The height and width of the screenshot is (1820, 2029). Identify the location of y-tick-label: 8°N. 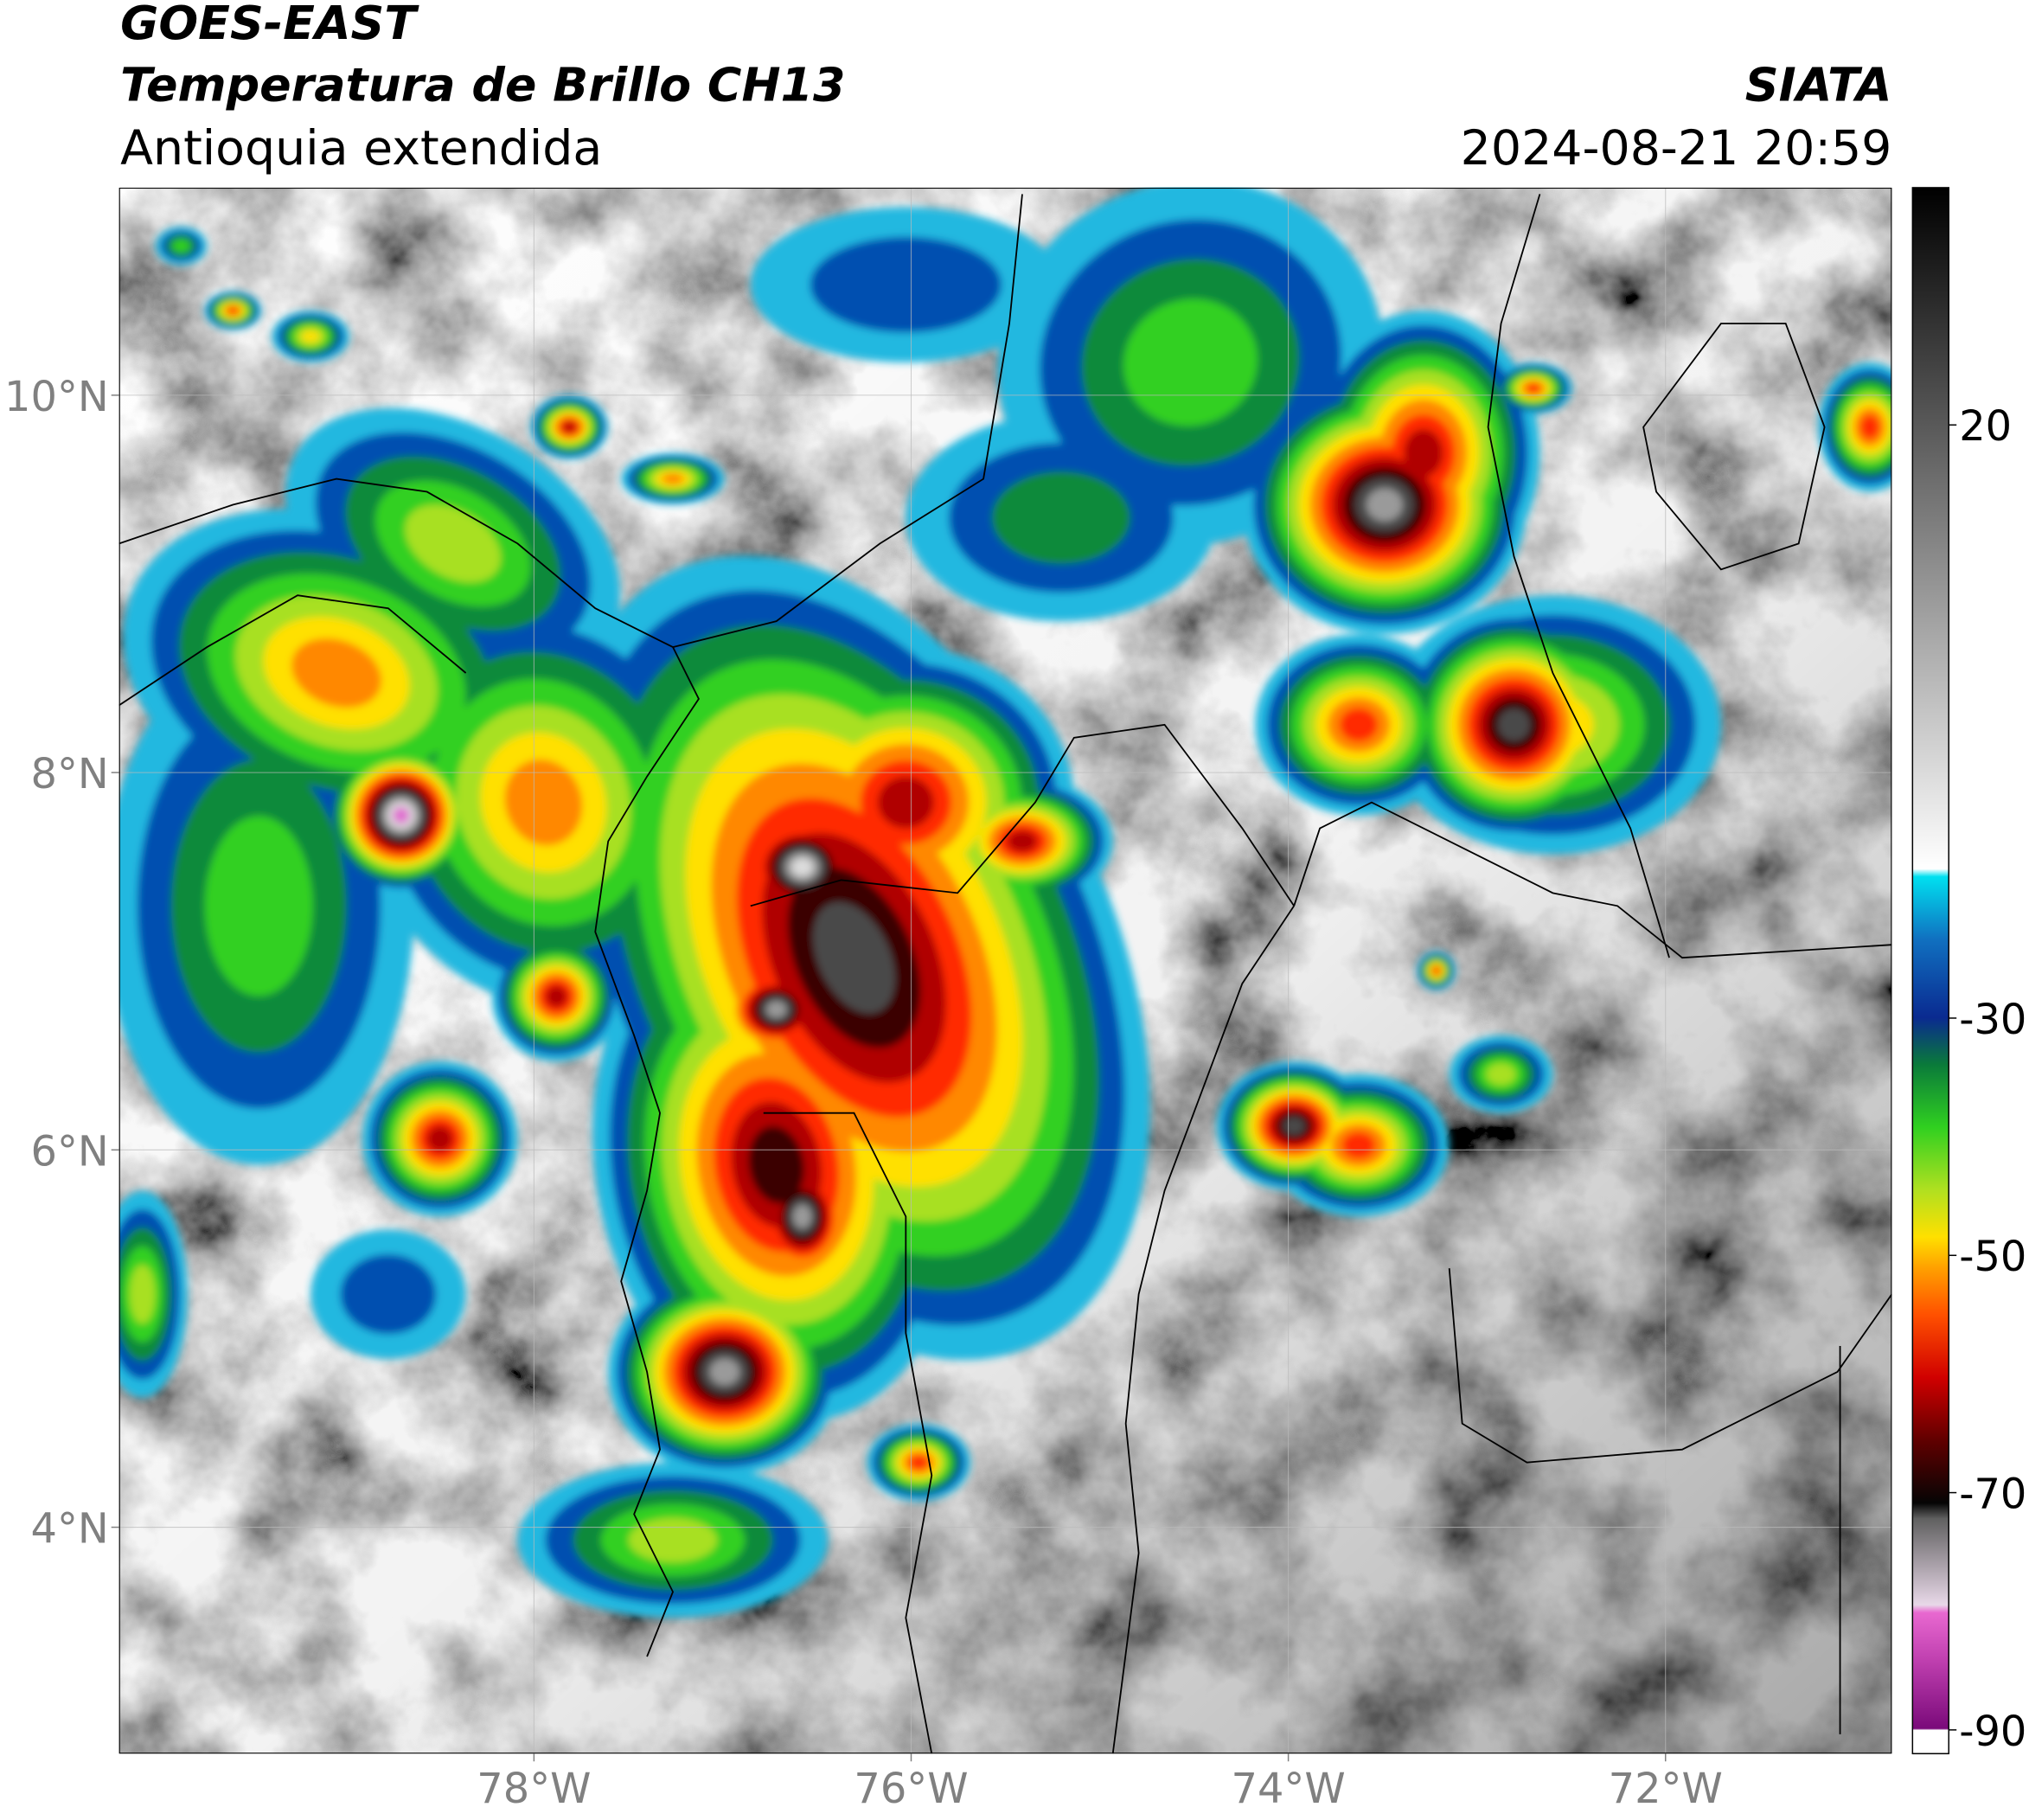
(70, 774).